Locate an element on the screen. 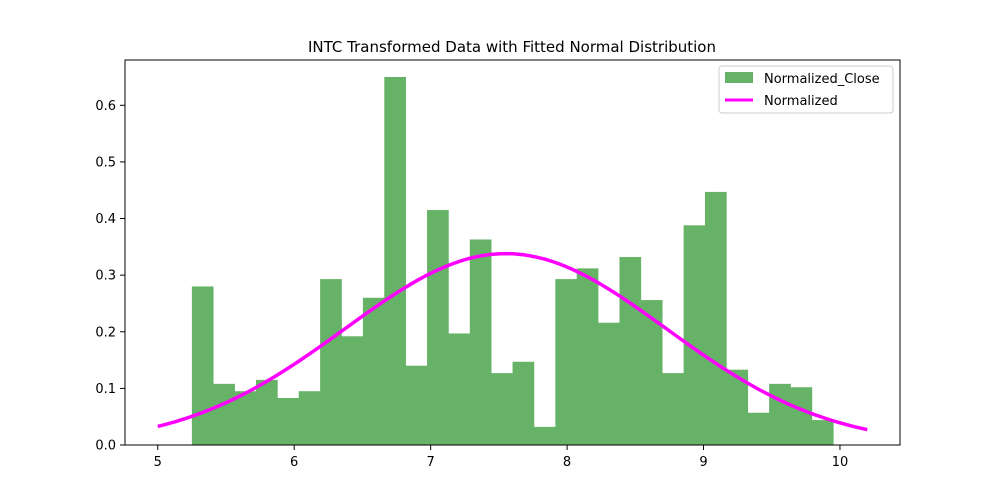  legend: Normalized_Close Normalized is located at coordinates (806, 89).